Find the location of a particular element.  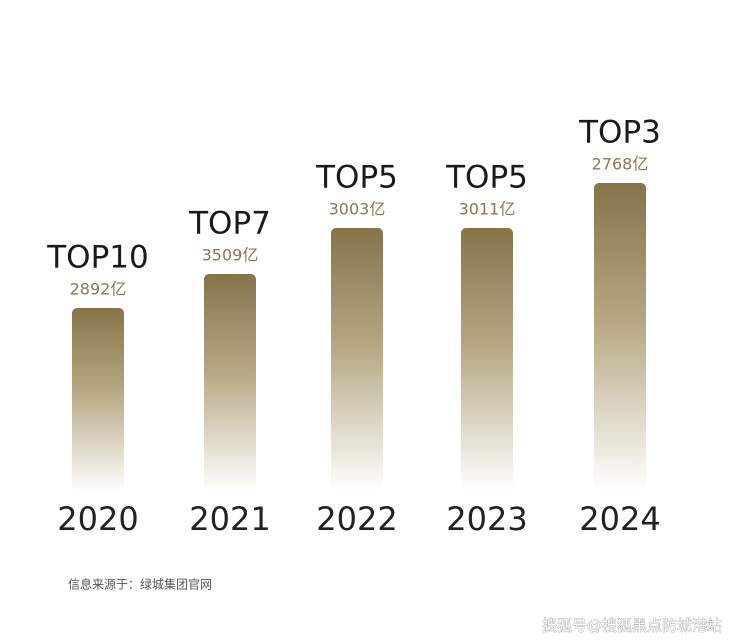

value-label: 3509亿 is located at coordinates (230, 255).